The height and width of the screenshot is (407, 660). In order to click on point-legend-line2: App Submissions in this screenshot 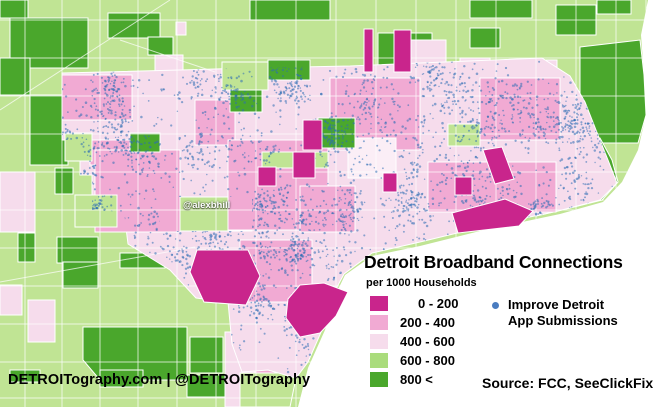, I will do `click(563, 320)`.